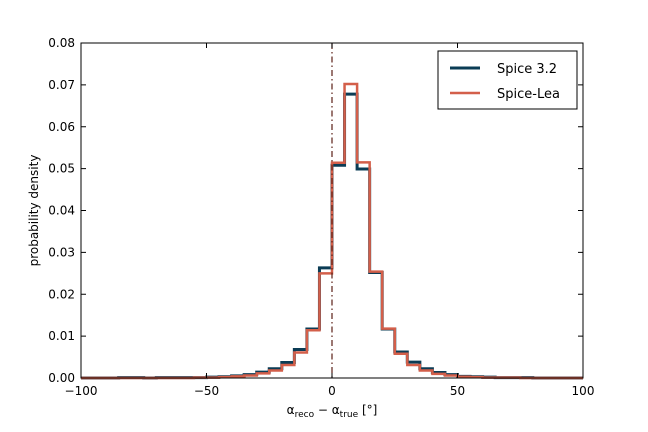 This screenshot has height=432, width=648. I want to click on x-axis-label: αreco − αtrue [°], so click(332, 411).